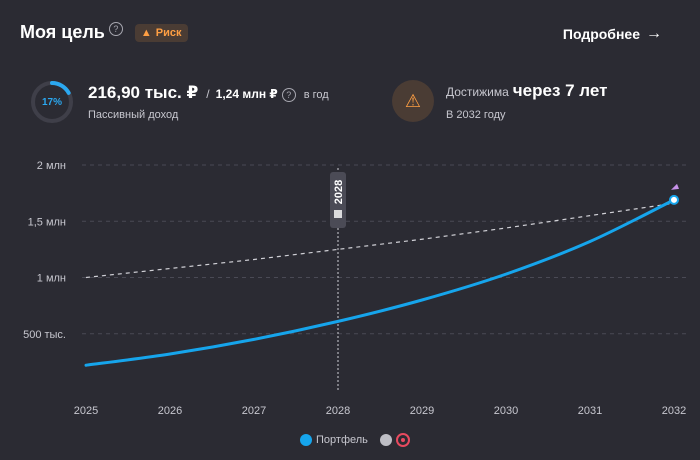 The width and height of the screenshot is (700, 460). I want to click on progress-percent: 17%, so click(51, 102).